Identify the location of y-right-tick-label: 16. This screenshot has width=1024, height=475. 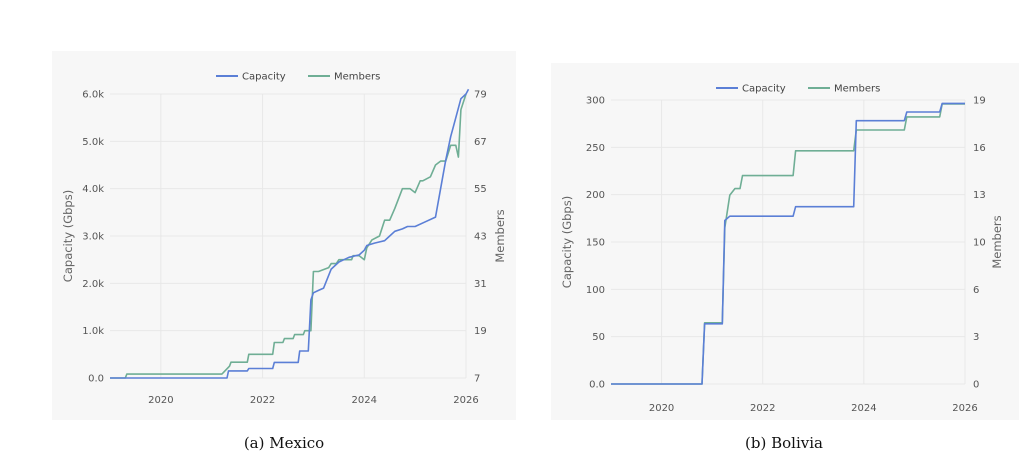
(979, 148).